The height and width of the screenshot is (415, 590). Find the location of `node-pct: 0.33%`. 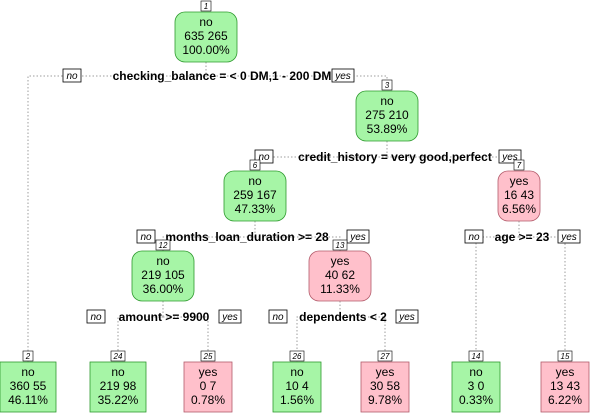

node-pct: 0.33% is located at coordinates (476, 400).